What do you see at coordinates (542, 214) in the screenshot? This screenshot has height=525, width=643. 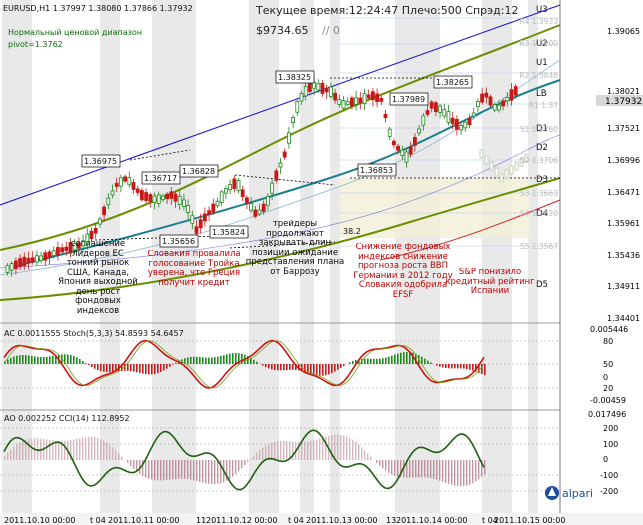 I see `level-label-d4: D4` at bounding box center [542, 214].